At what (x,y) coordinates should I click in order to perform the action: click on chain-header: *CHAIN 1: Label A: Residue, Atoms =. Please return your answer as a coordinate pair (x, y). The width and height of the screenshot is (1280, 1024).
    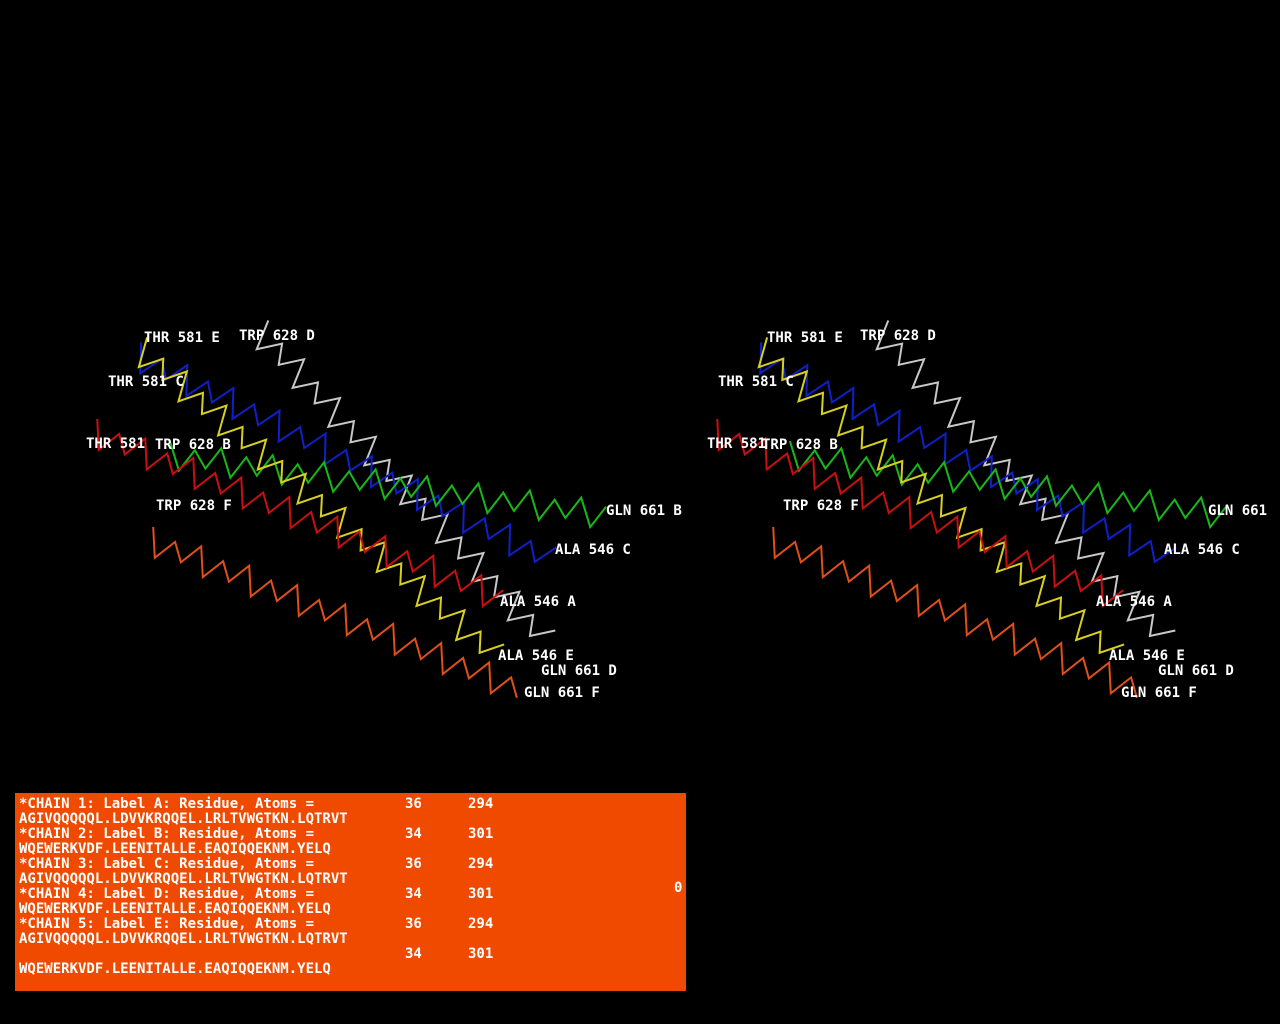
    Looking at the image, I should click on (166, 804).